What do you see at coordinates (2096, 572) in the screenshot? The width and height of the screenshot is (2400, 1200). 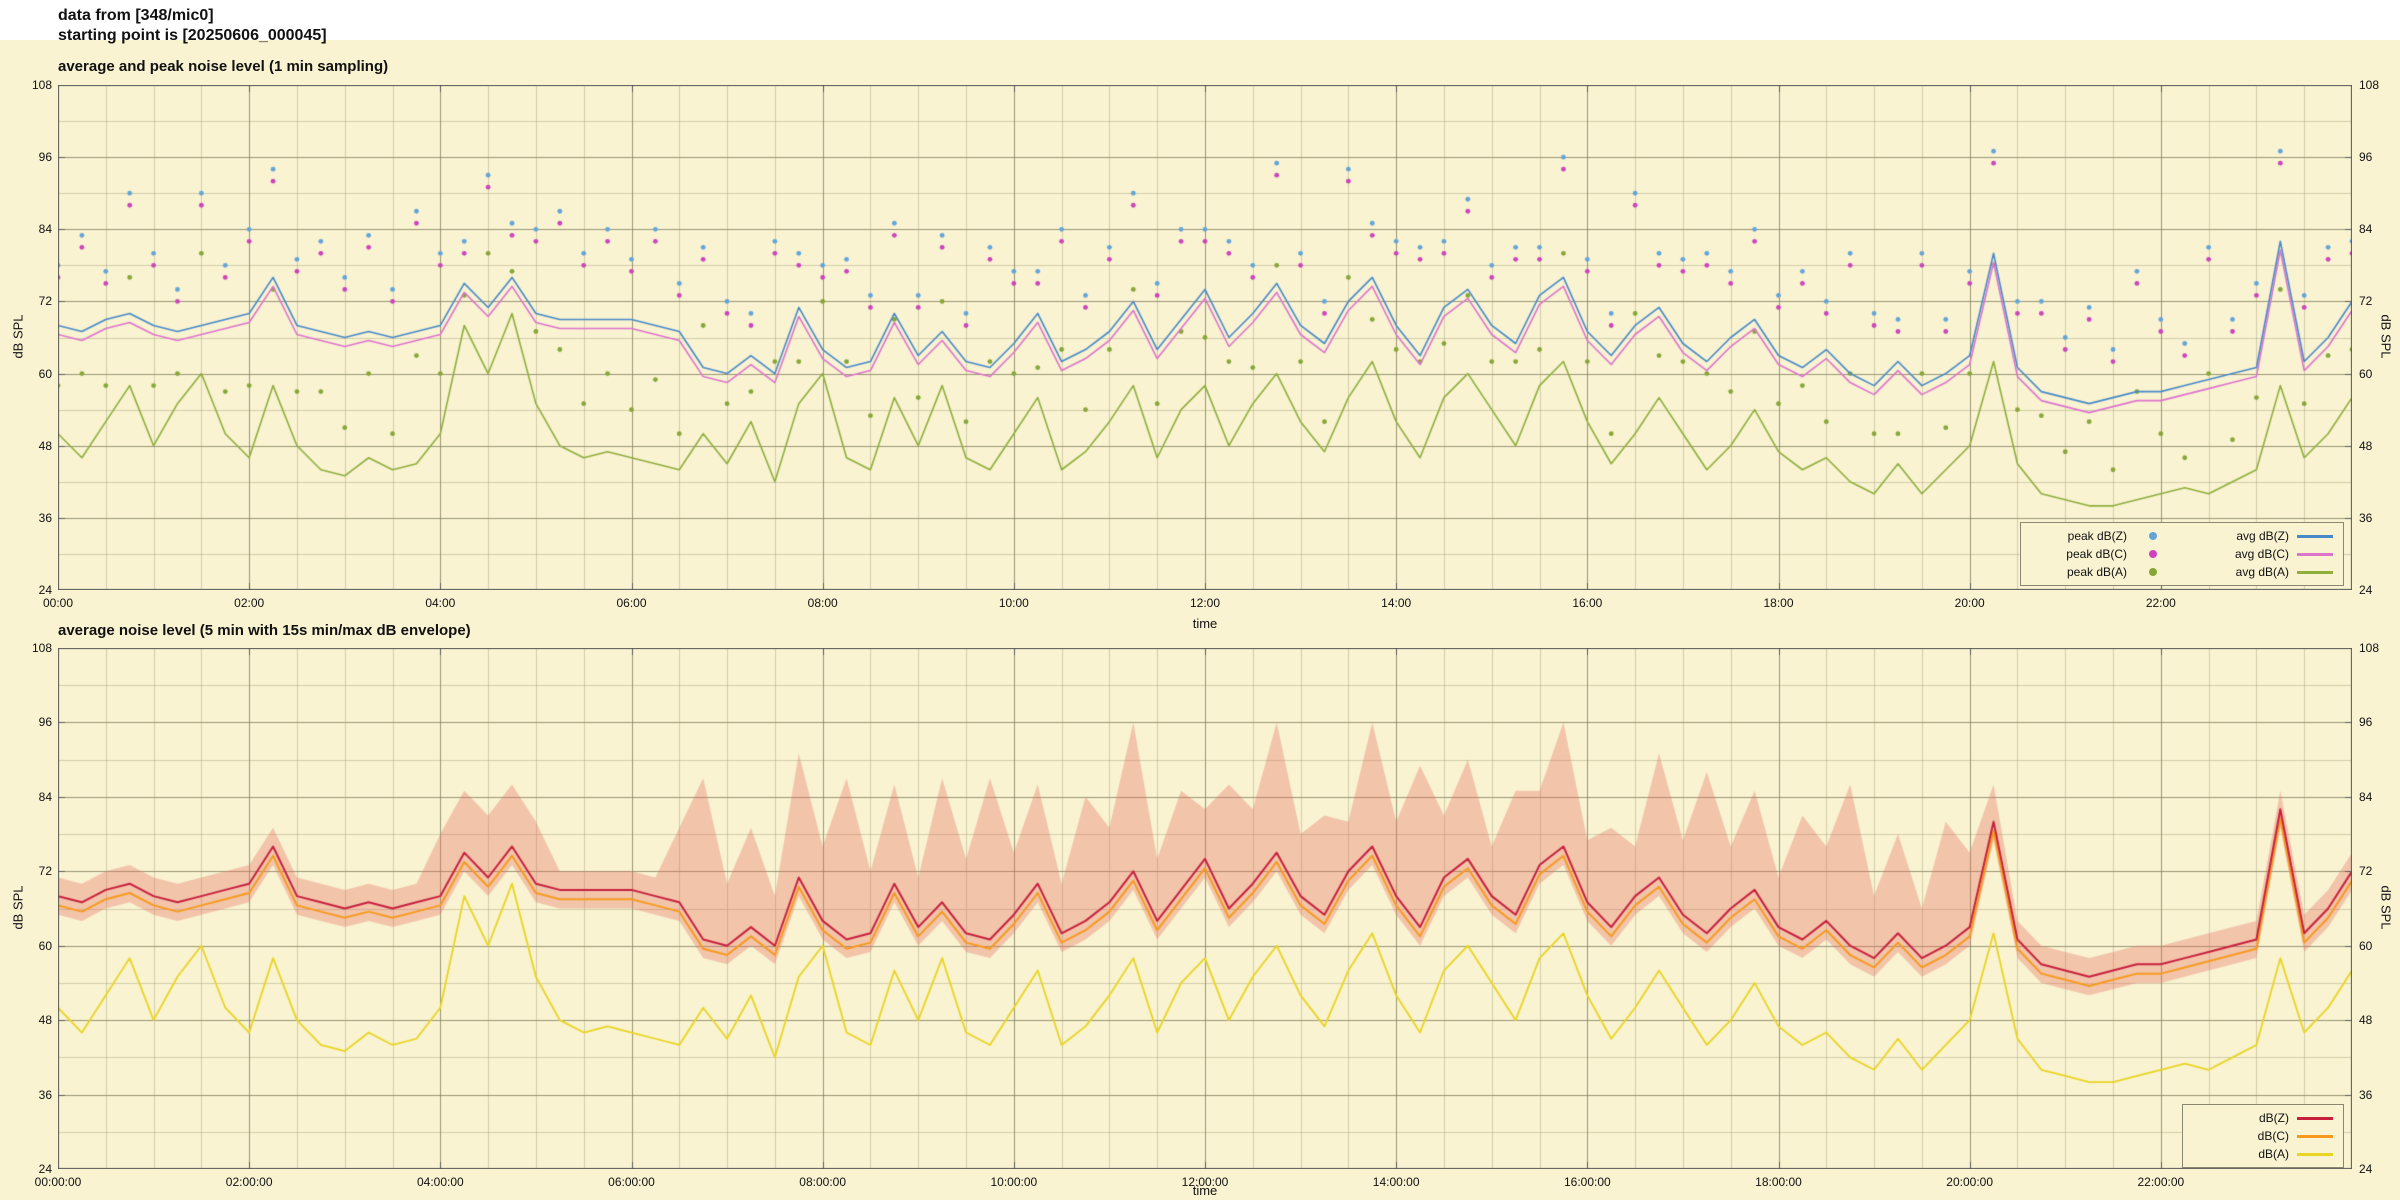 I see `legend-label: peak dB(A)` at bounding box center [2096, 572].